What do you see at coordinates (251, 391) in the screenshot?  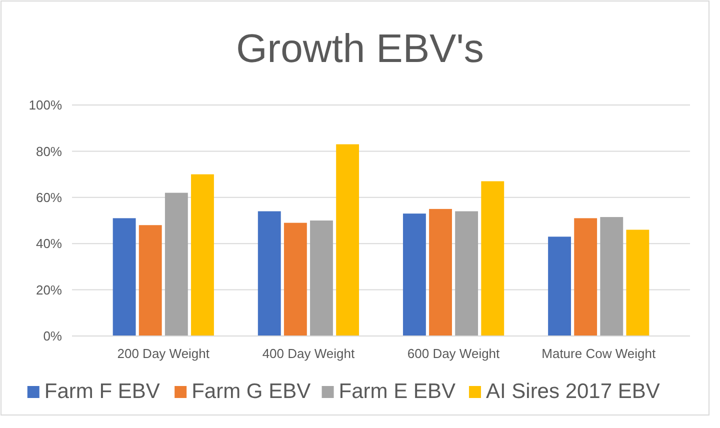 I see `legend-label: Farm G EBV` at bounding box center [251, 391].